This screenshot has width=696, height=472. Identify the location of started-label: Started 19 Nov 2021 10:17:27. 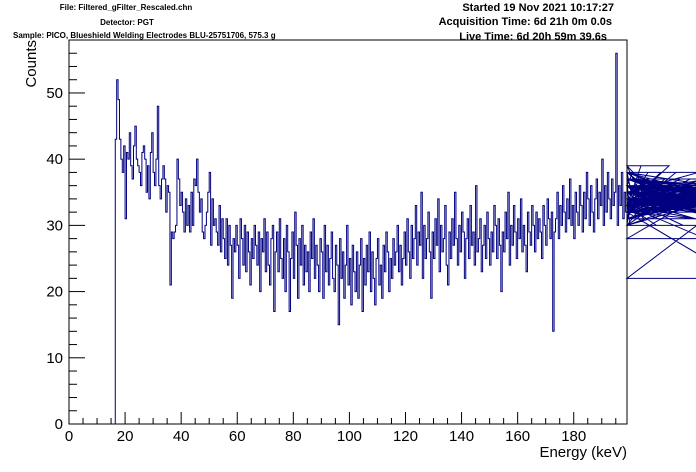
(538, 8).